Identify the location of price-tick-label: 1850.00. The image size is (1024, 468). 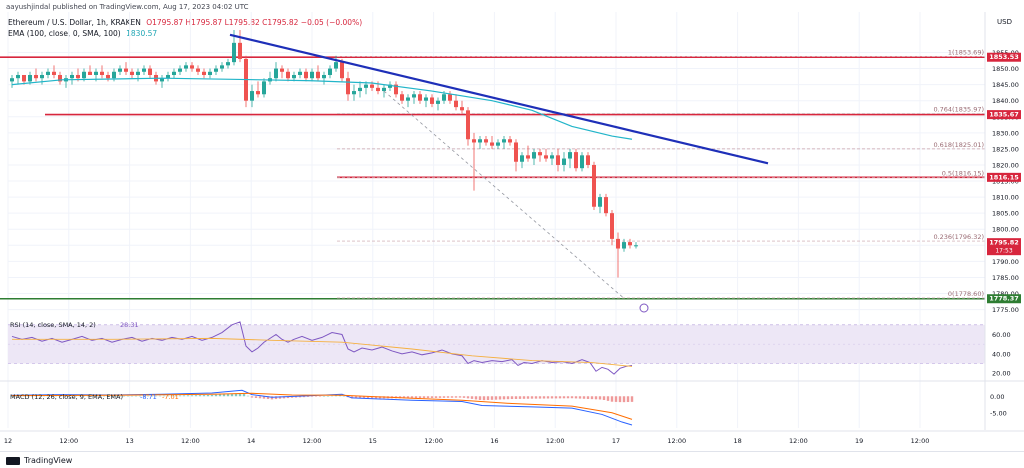
(1005, 69).